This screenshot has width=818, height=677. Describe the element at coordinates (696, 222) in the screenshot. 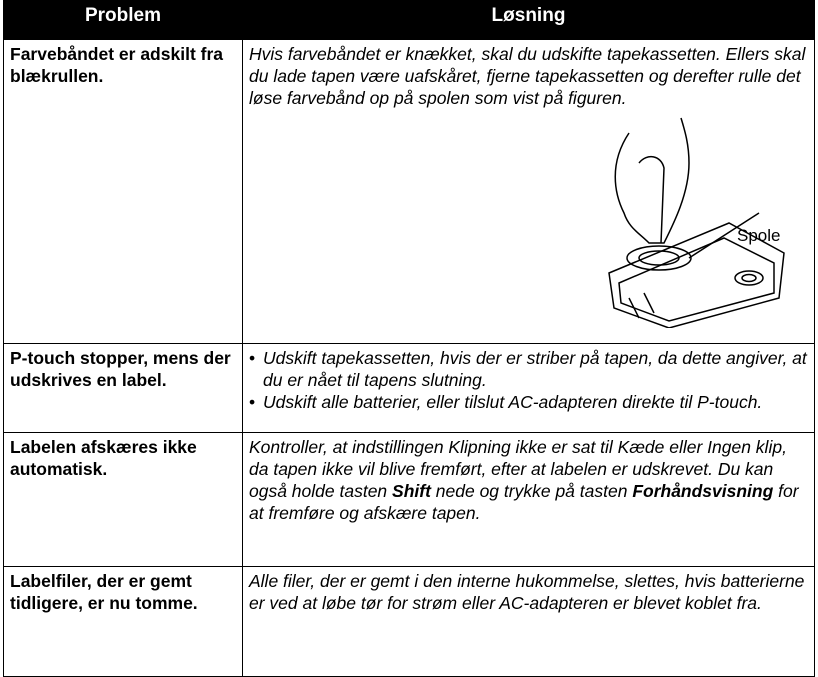

I see `figure-illustration: Spole` at that location.